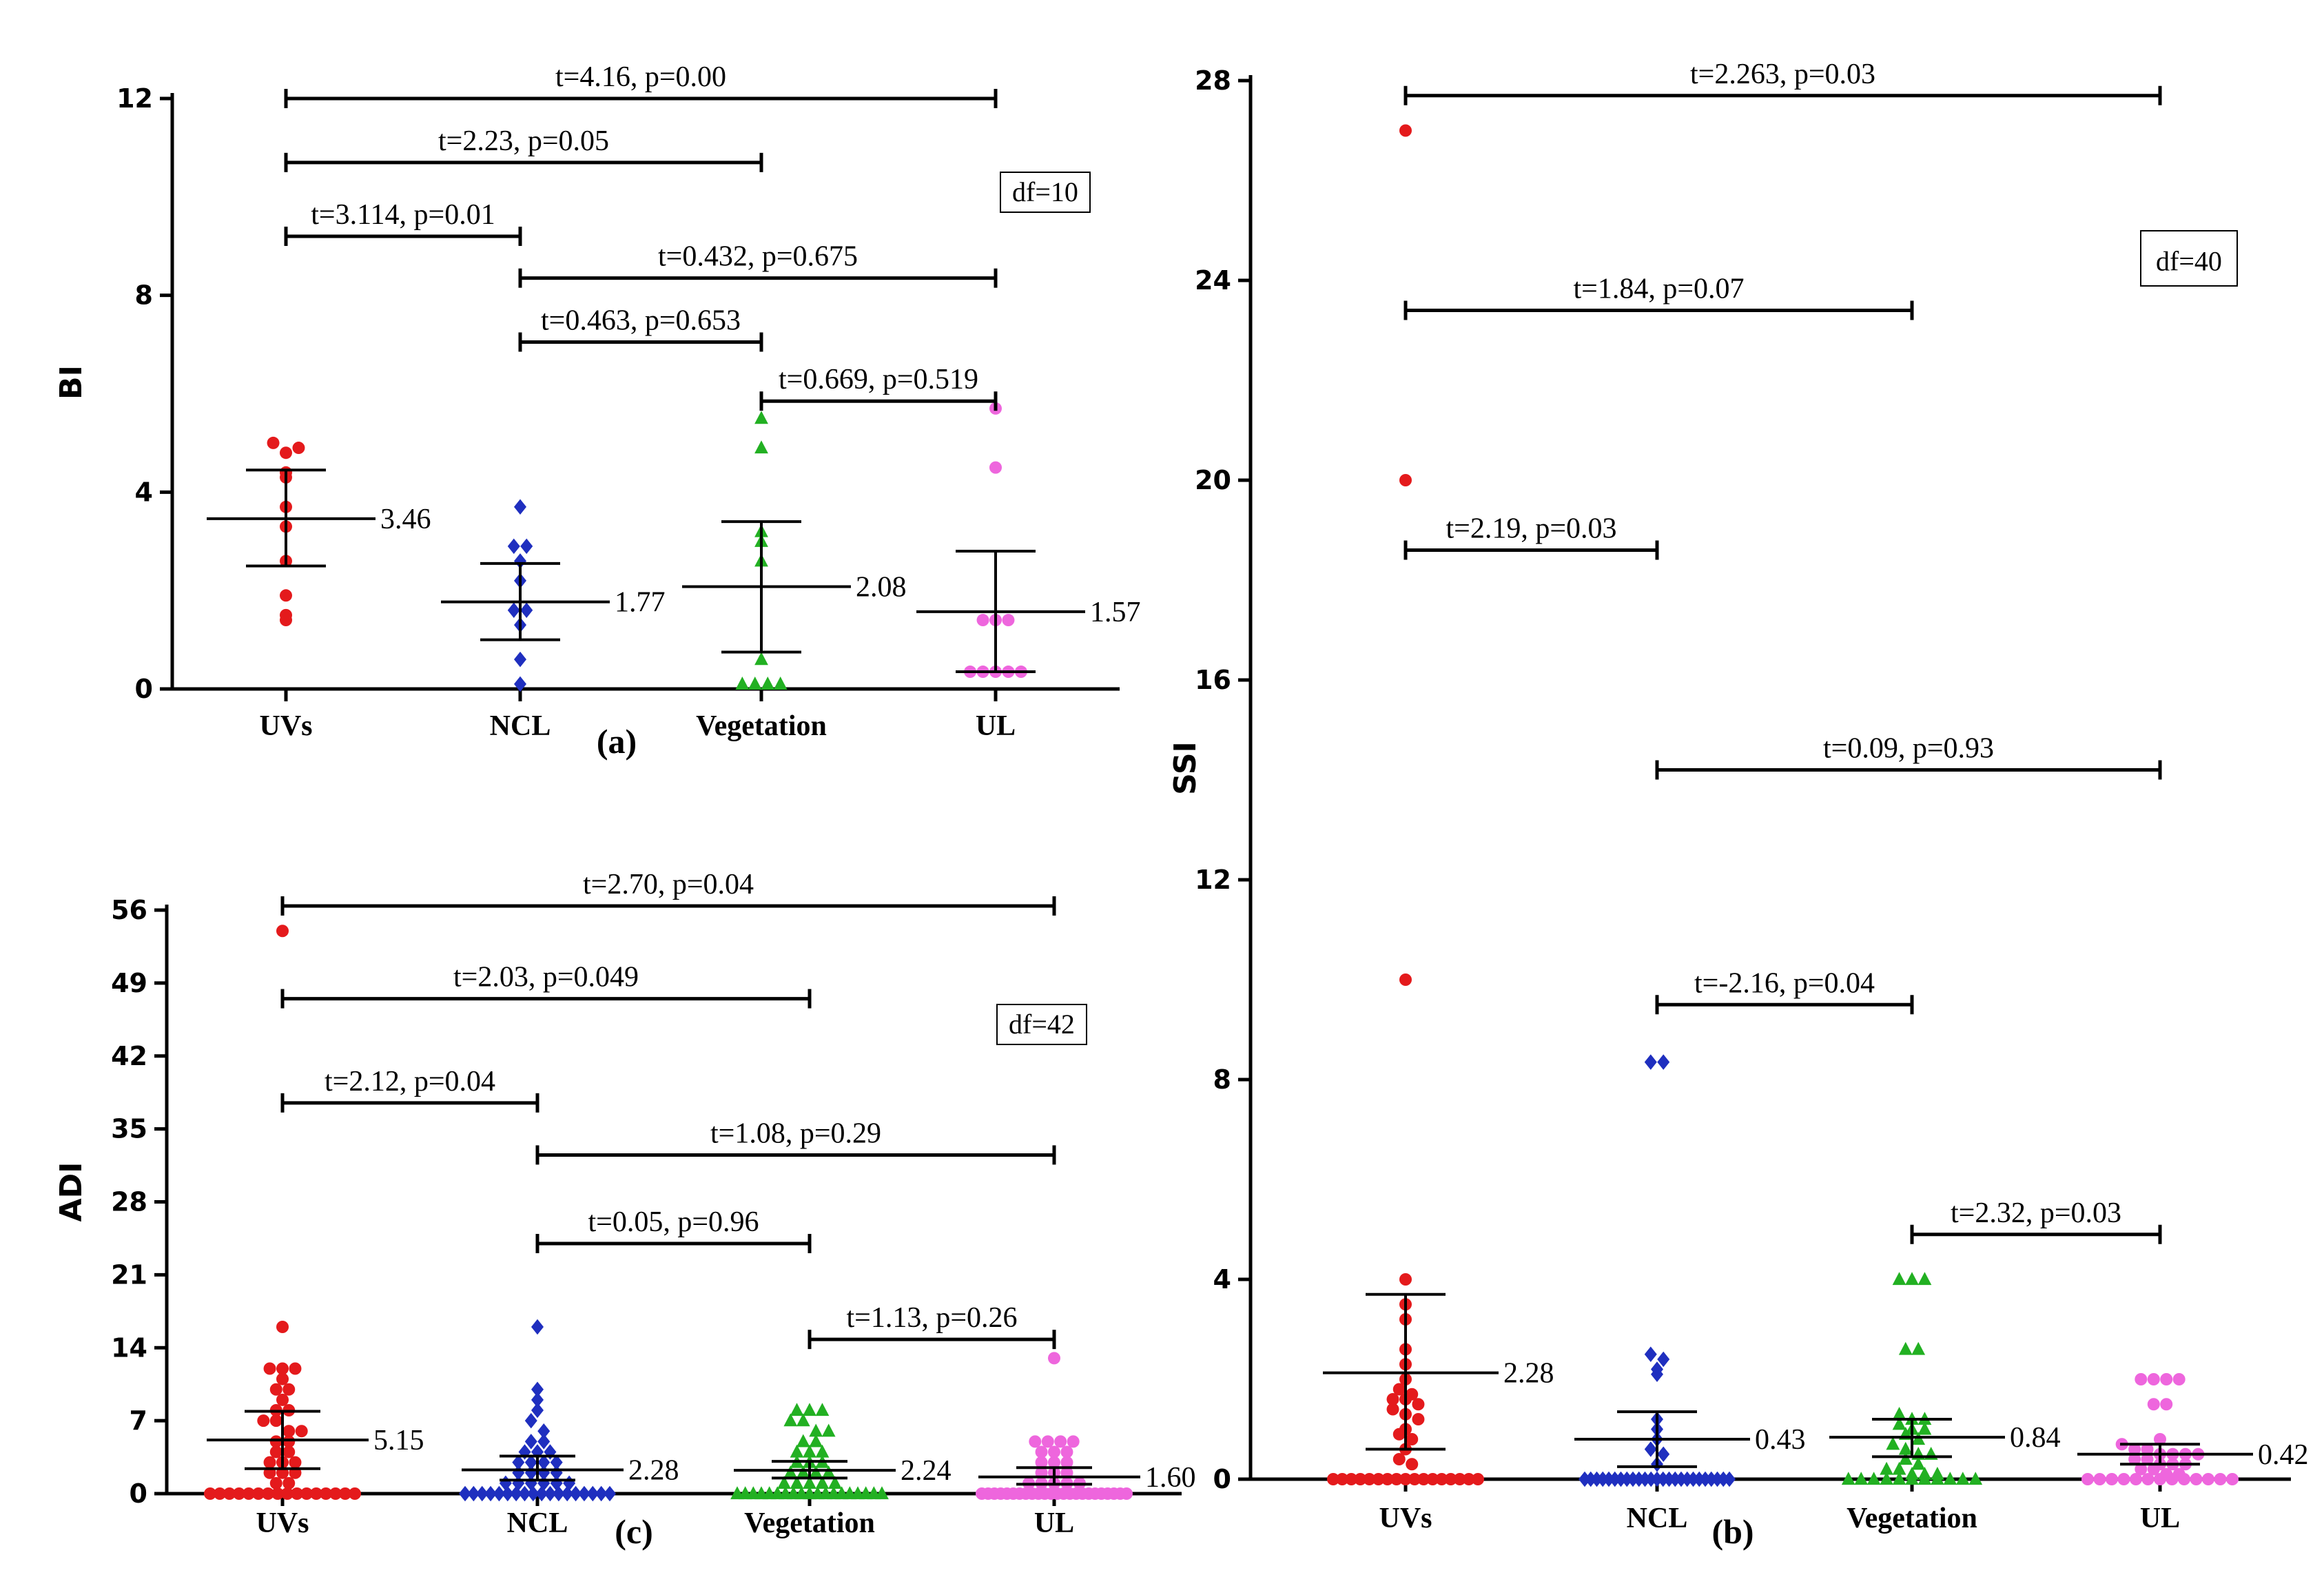  What do you see at coordinates (1042, 1024) in the screenshot?
I see `df-label: df=42` at bounding box center [1042, 1024].